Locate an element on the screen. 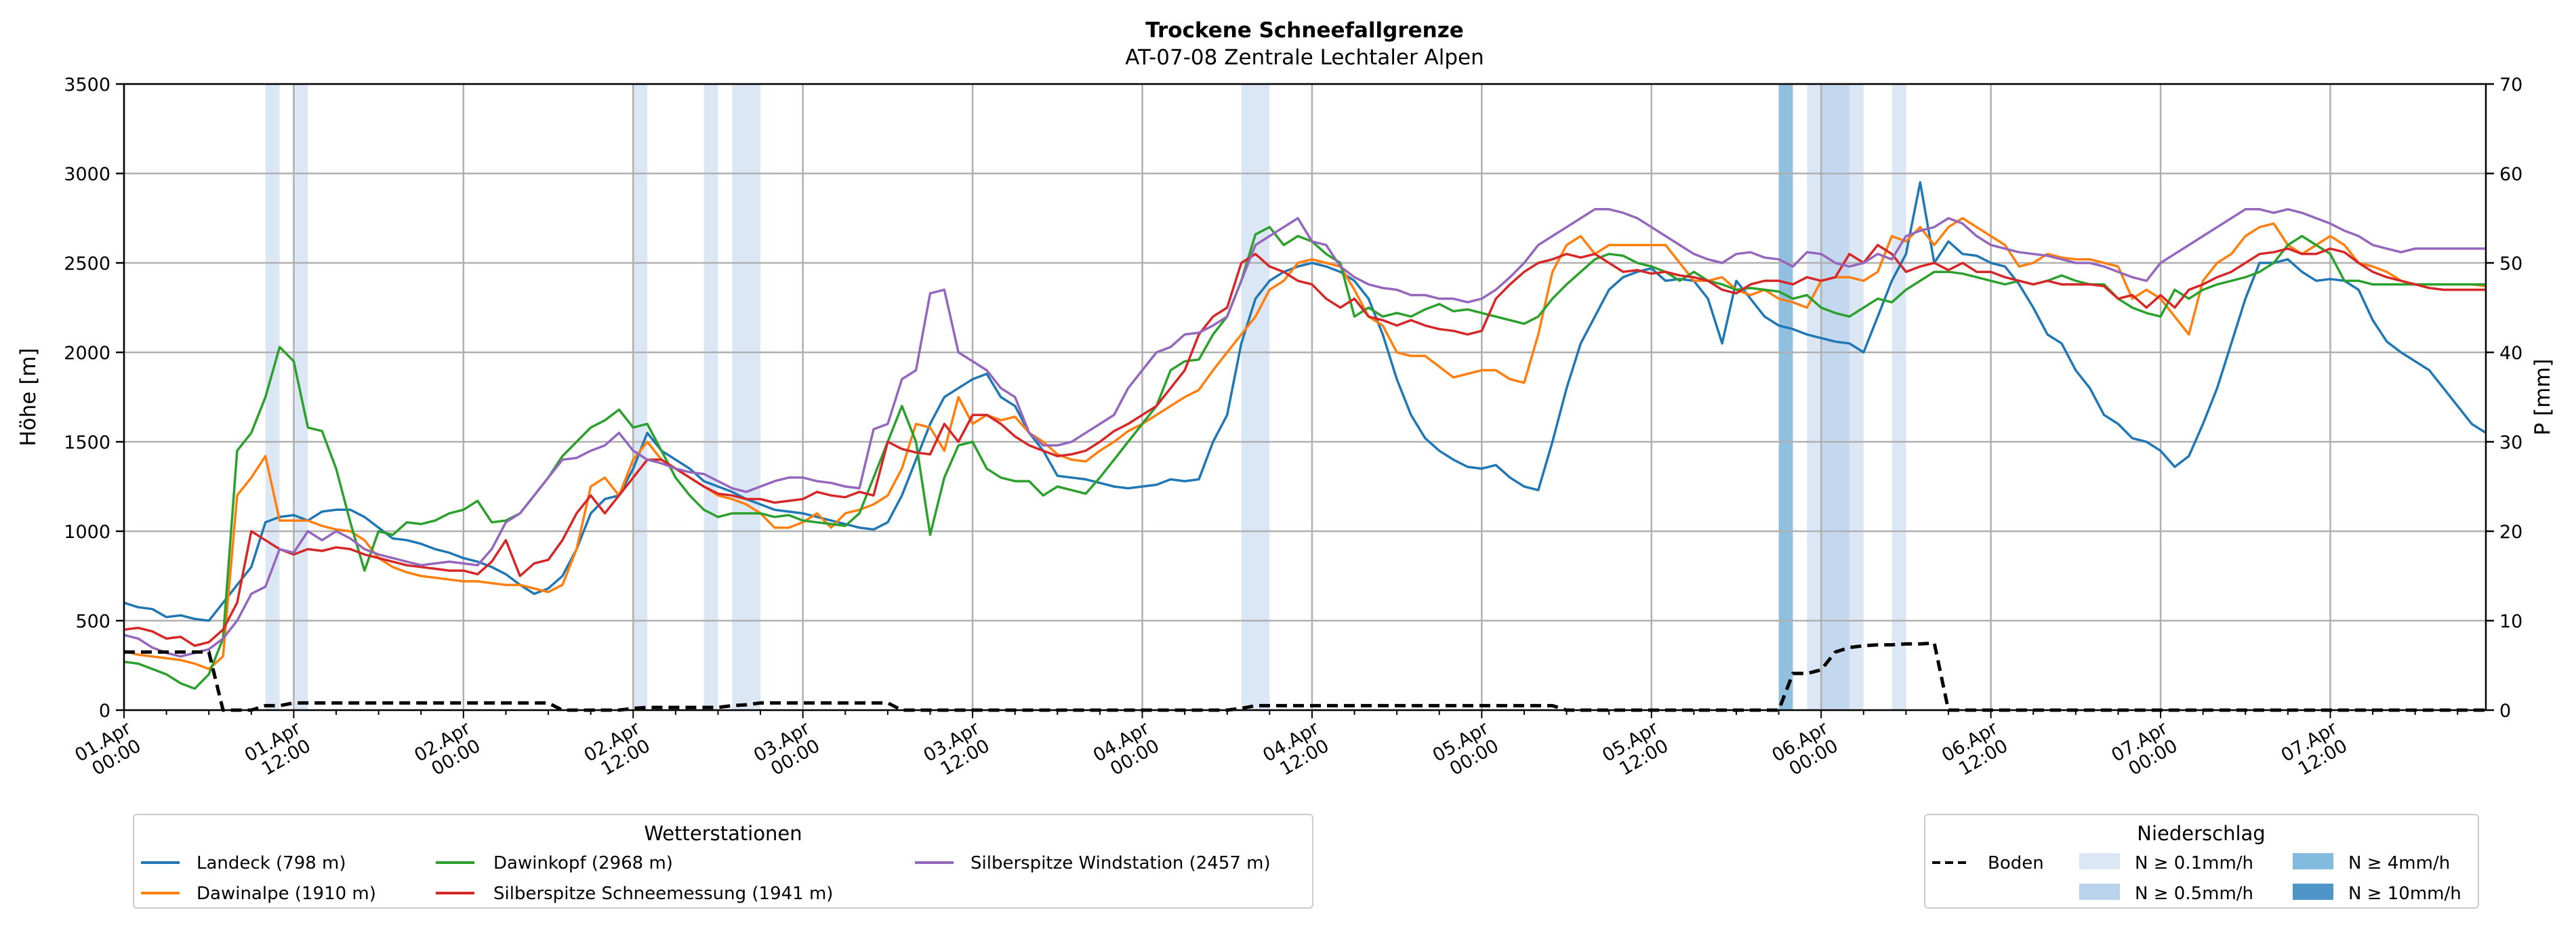  legend-swatch-n10 is located at coordinates (2313, 892).